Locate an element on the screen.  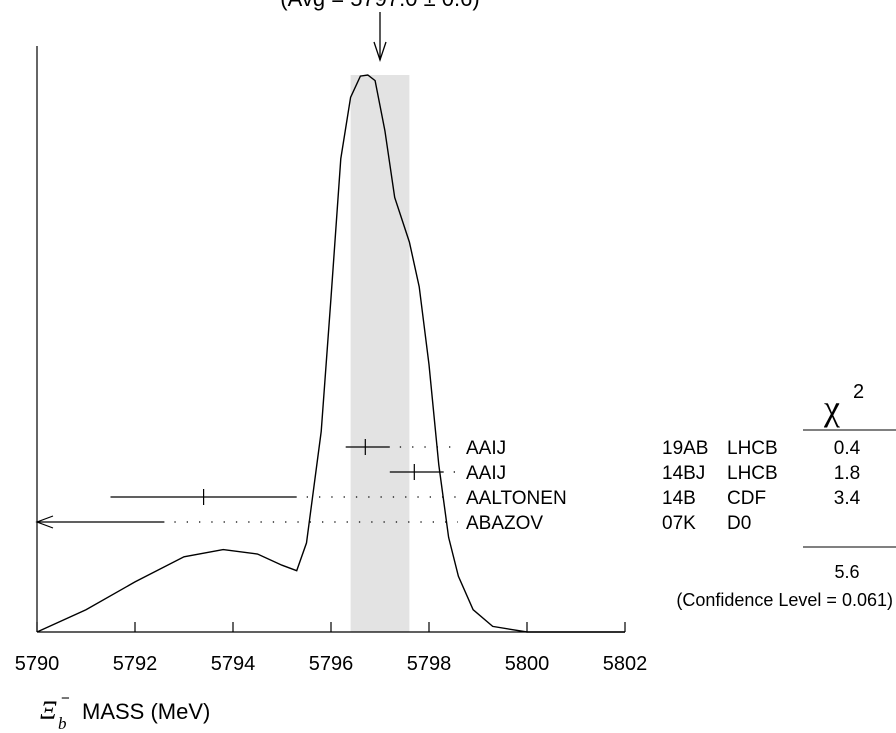
measurement-experiment: CDF is located at coordinates (746, 498).